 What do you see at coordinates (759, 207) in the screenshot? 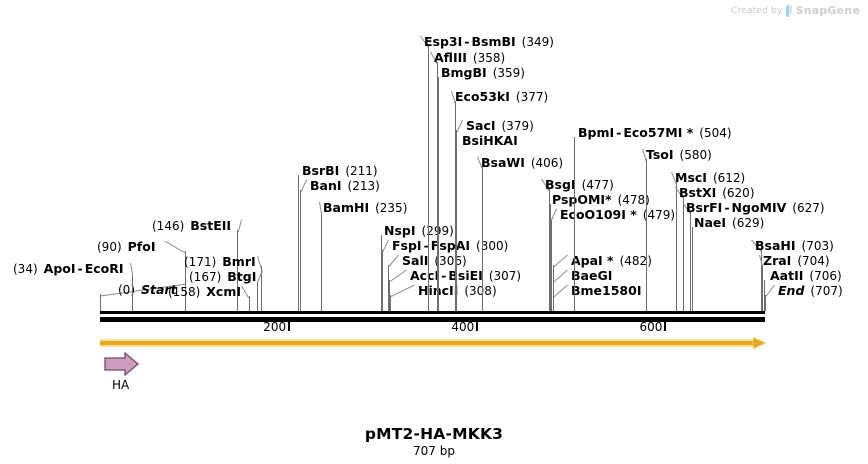
I see `enzyme-name: NgoMIV` at bounding box center [759, 207].